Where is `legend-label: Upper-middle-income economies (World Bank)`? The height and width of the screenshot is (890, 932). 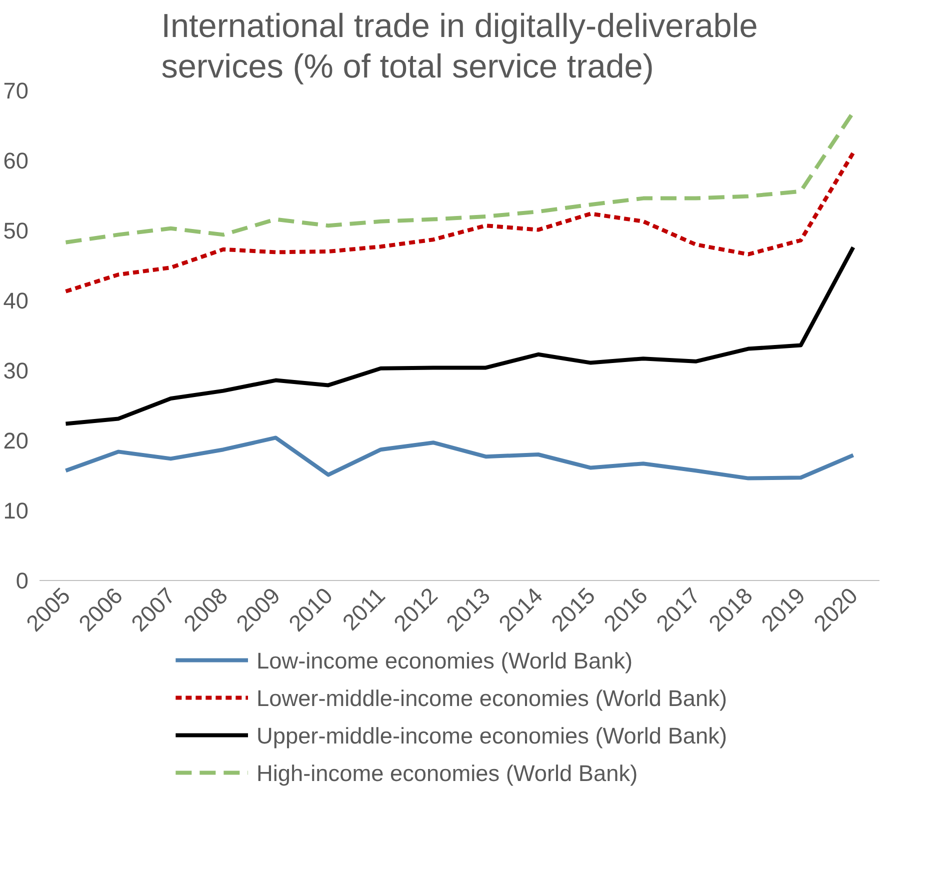 legend-label: Upper-middle-income economies (World Bank) is located at coordinates (492, 735).